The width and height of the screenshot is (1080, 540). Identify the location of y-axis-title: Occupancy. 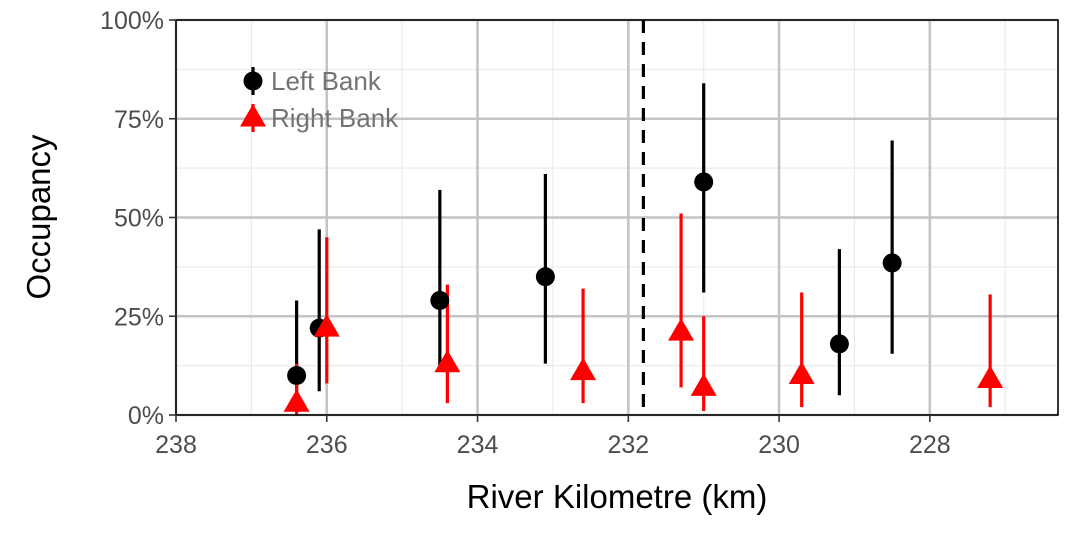
(38, 217).